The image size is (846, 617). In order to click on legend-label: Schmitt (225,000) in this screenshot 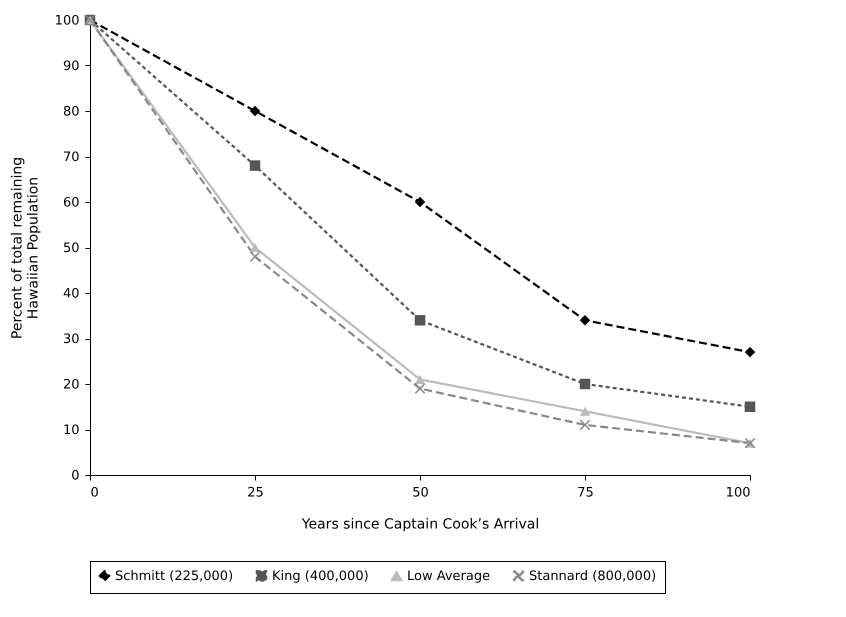, I will do `click(174, 576)`.